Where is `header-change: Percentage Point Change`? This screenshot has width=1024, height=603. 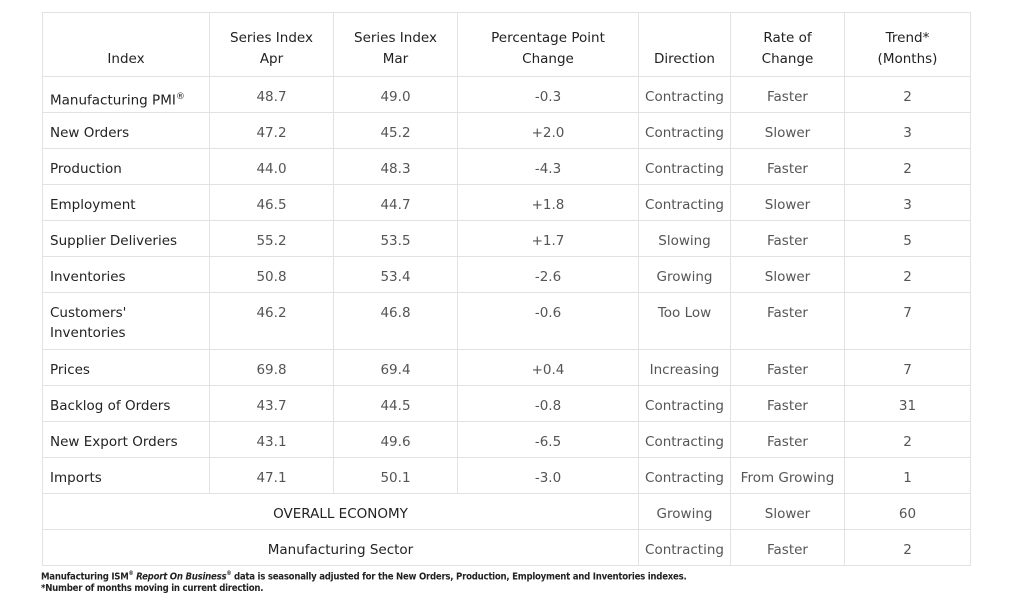
header-change: Percentage Point Change is located at coordinates (548, 44).